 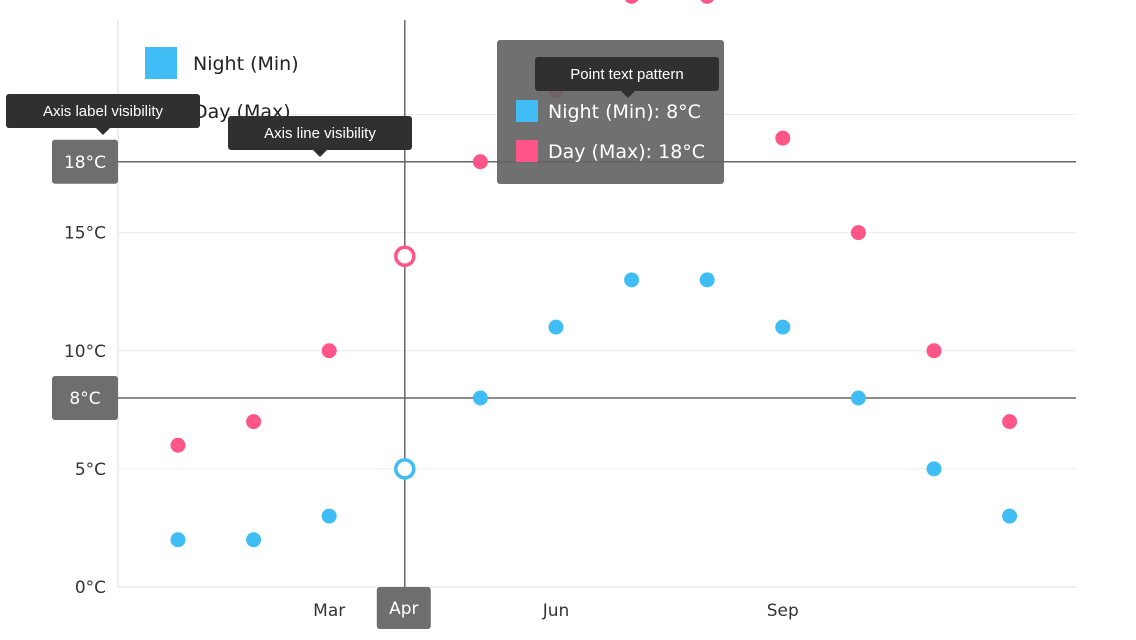 What do you see at coordinates (85, 234) in the screenshot?
I see `y-tick-label: 15°C` at bounding box center [85, 234].